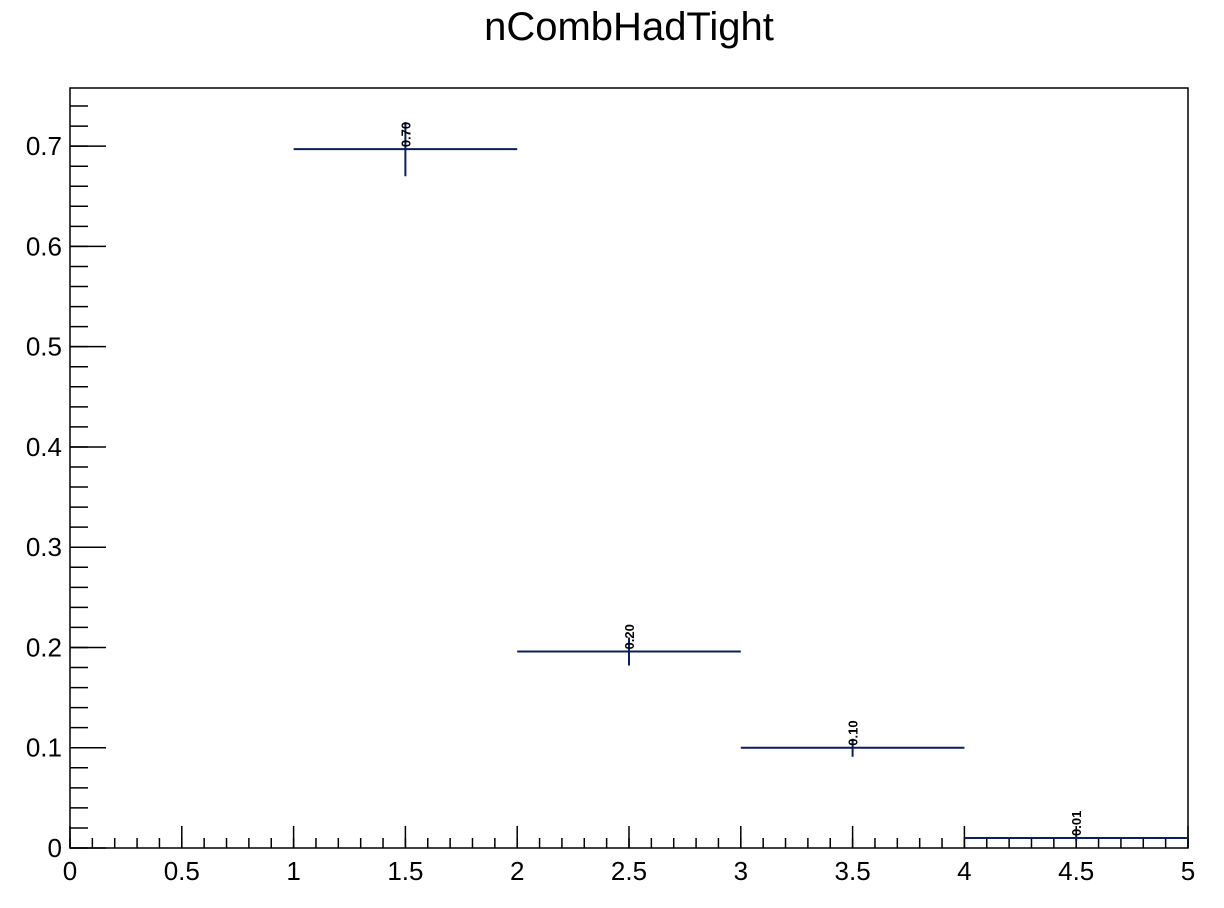  Describe the element at coordinates (44, 547) in the screenshot. I see `y-tick-label: 0.3` at that location.